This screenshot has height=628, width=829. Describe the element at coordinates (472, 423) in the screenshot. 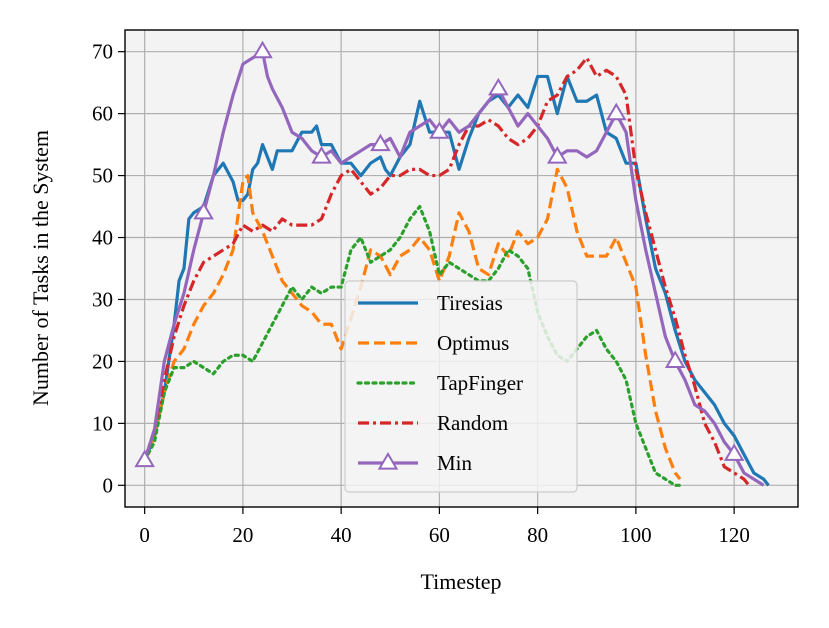

I see `legend-label-random: Random` at that location.